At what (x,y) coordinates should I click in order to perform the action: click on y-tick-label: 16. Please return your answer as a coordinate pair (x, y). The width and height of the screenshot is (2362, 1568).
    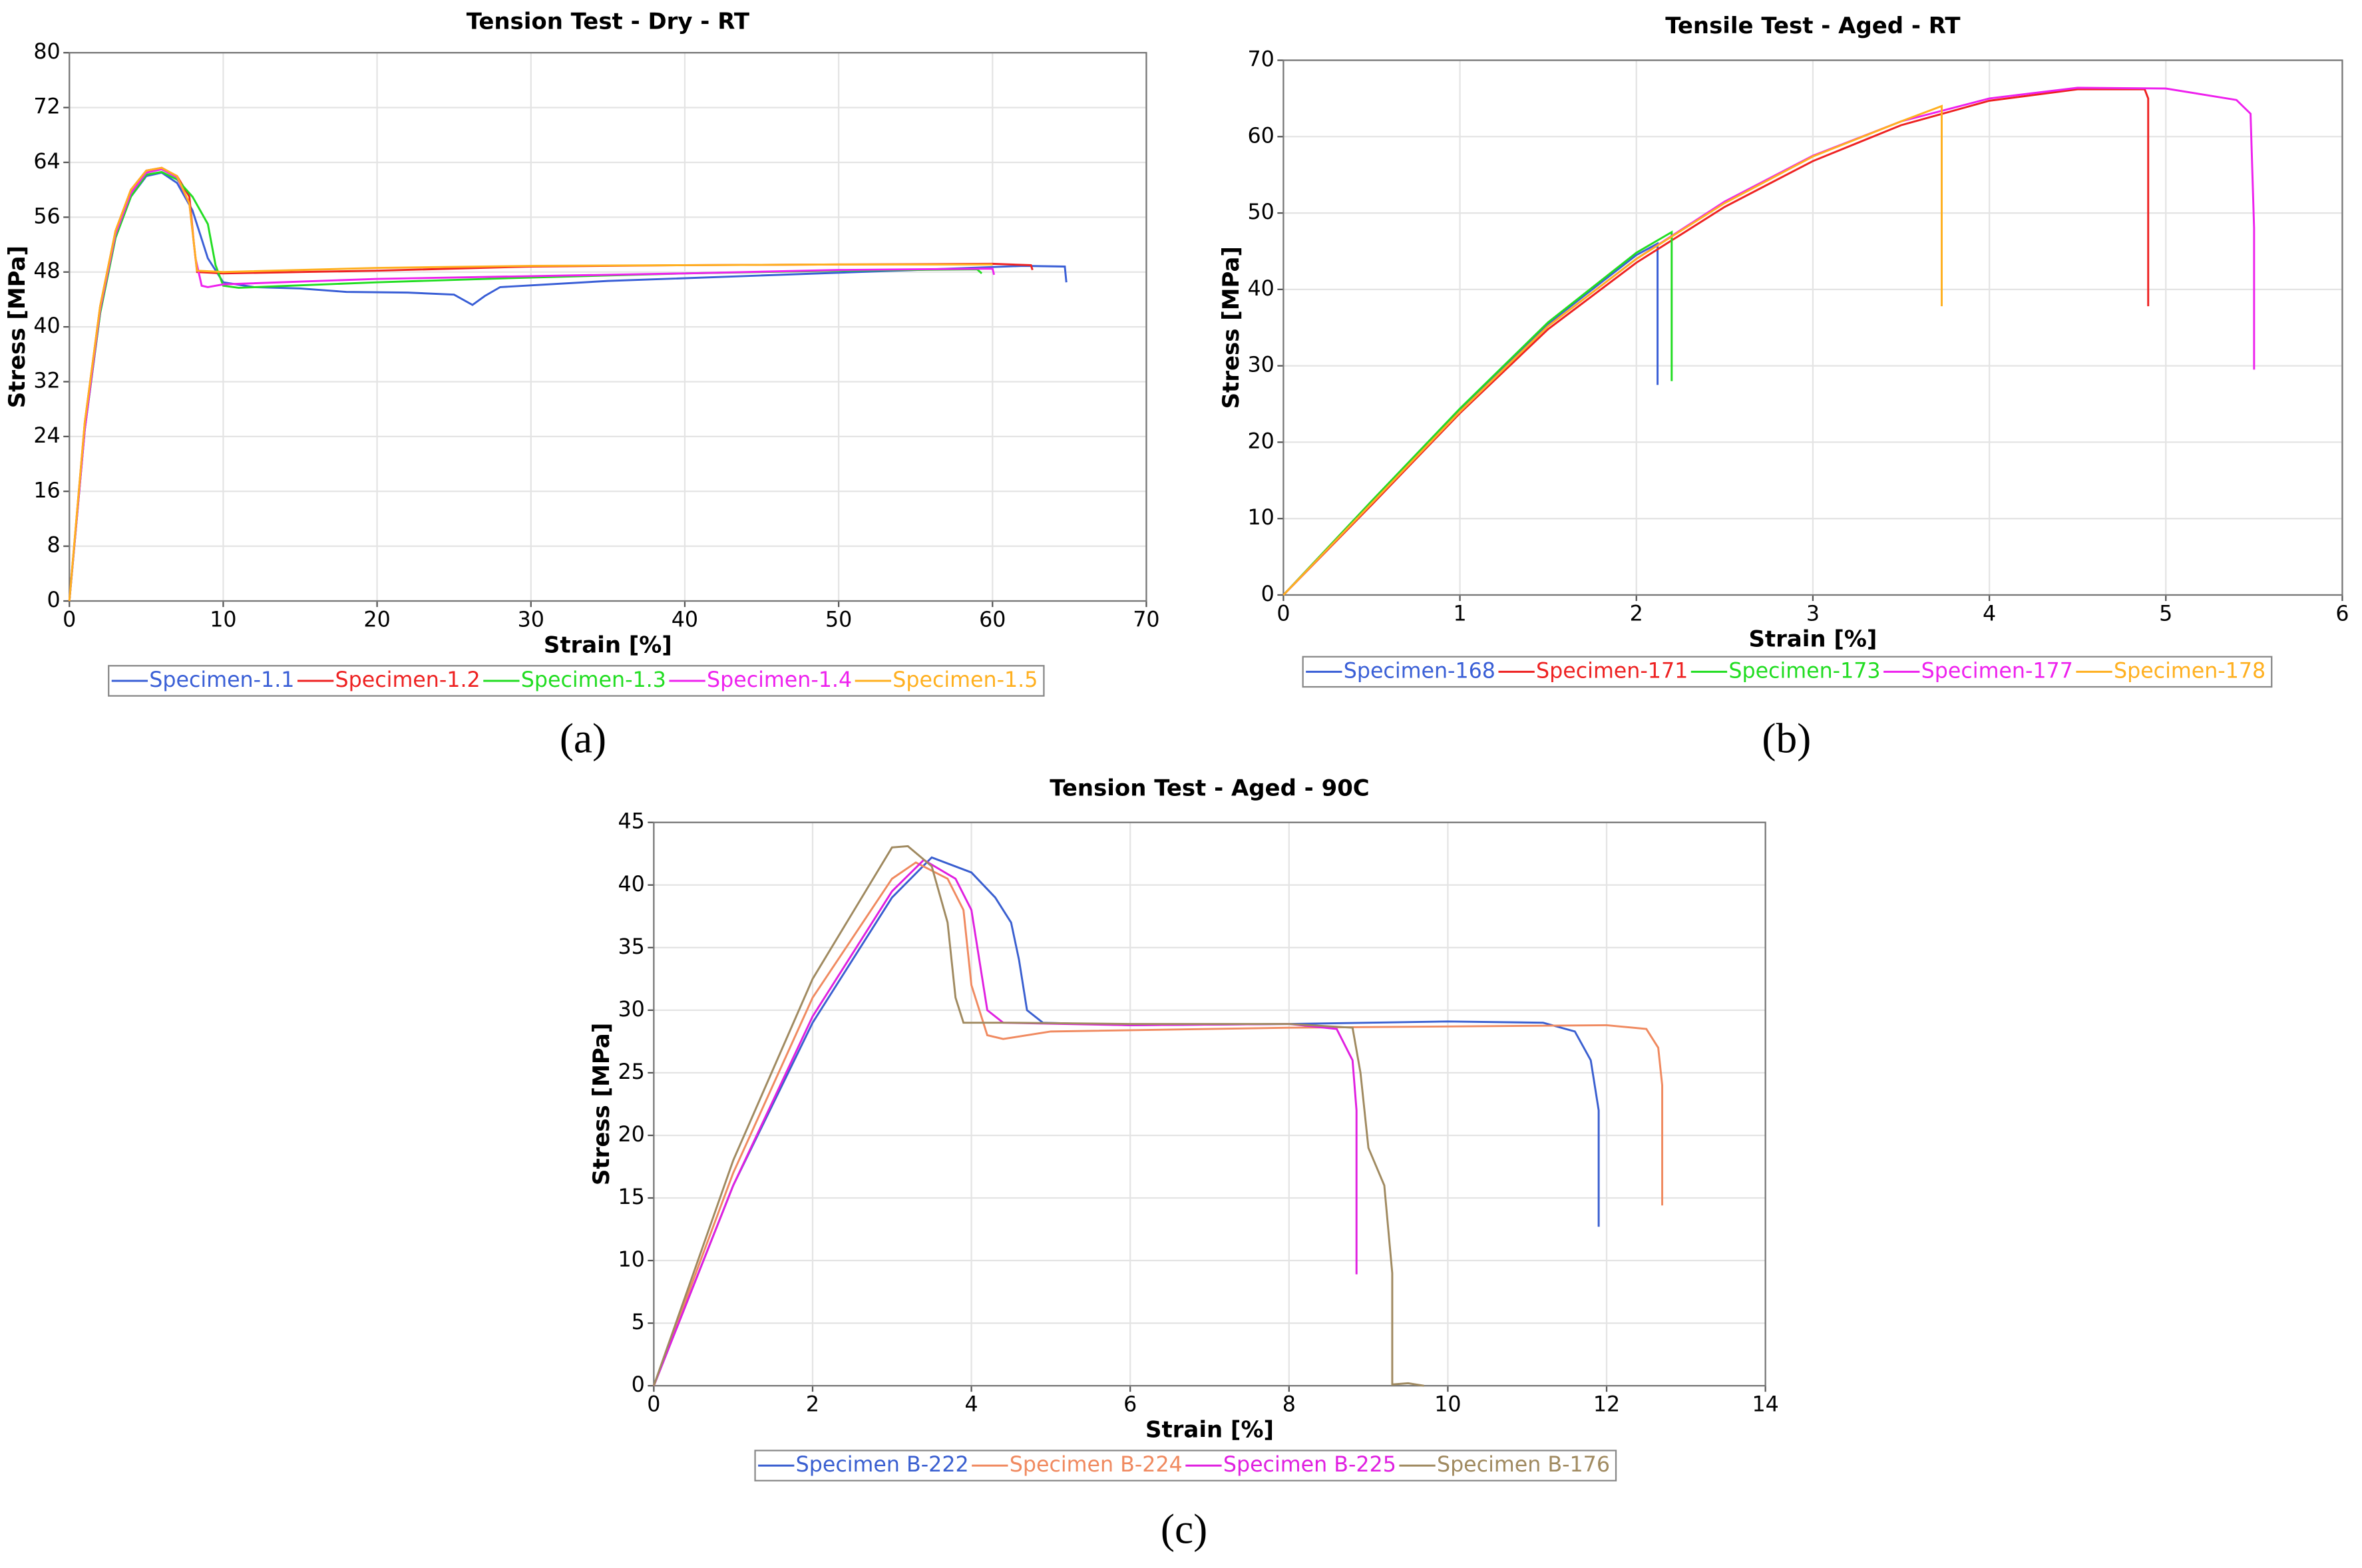
    Looking at the image, I should click on (46, 490).